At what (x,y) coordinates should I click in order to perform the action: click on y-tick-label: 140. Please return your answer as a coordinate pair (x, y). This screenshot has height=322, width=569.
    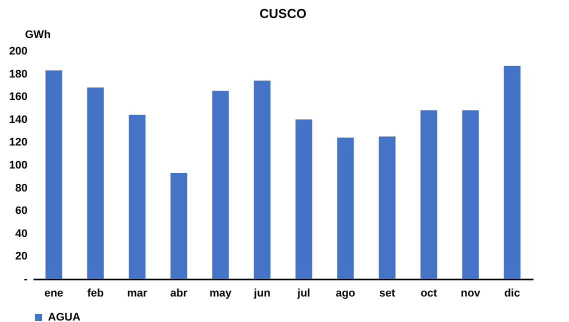
    Looking at the image, I should click on (18, 120).